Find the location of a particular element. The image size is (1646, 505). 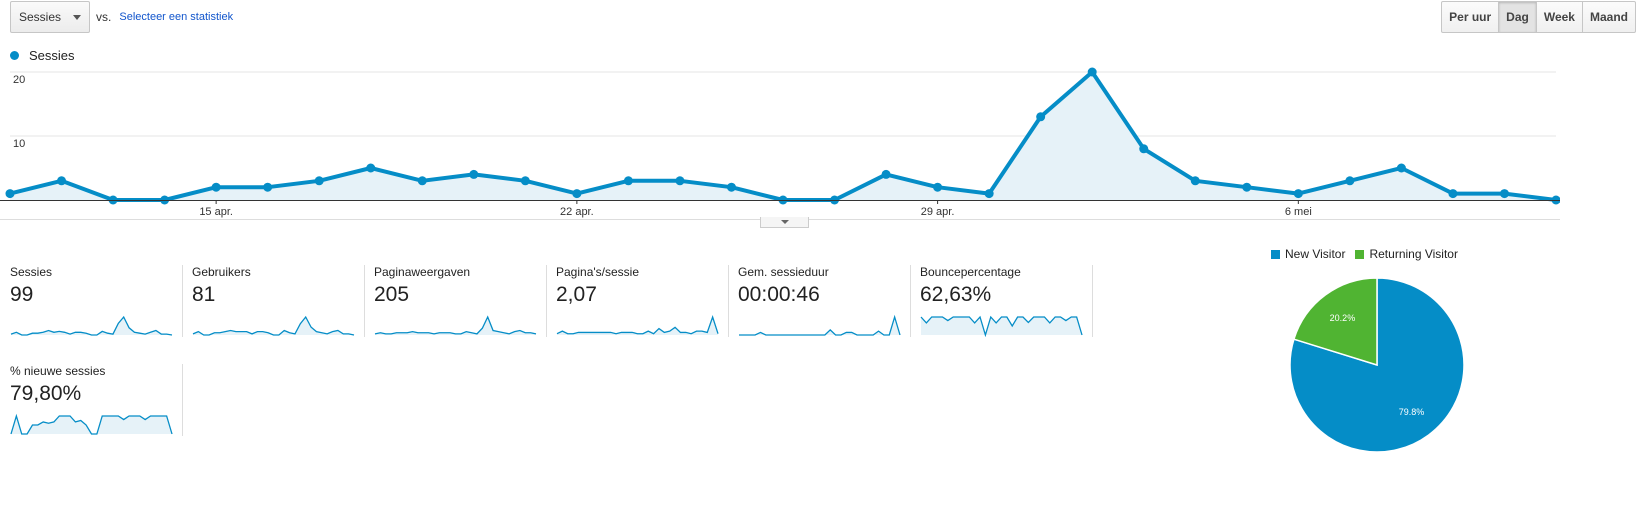

legend-item-returning-visitor: Returning Visitor is located at coordinates (1406, 254).